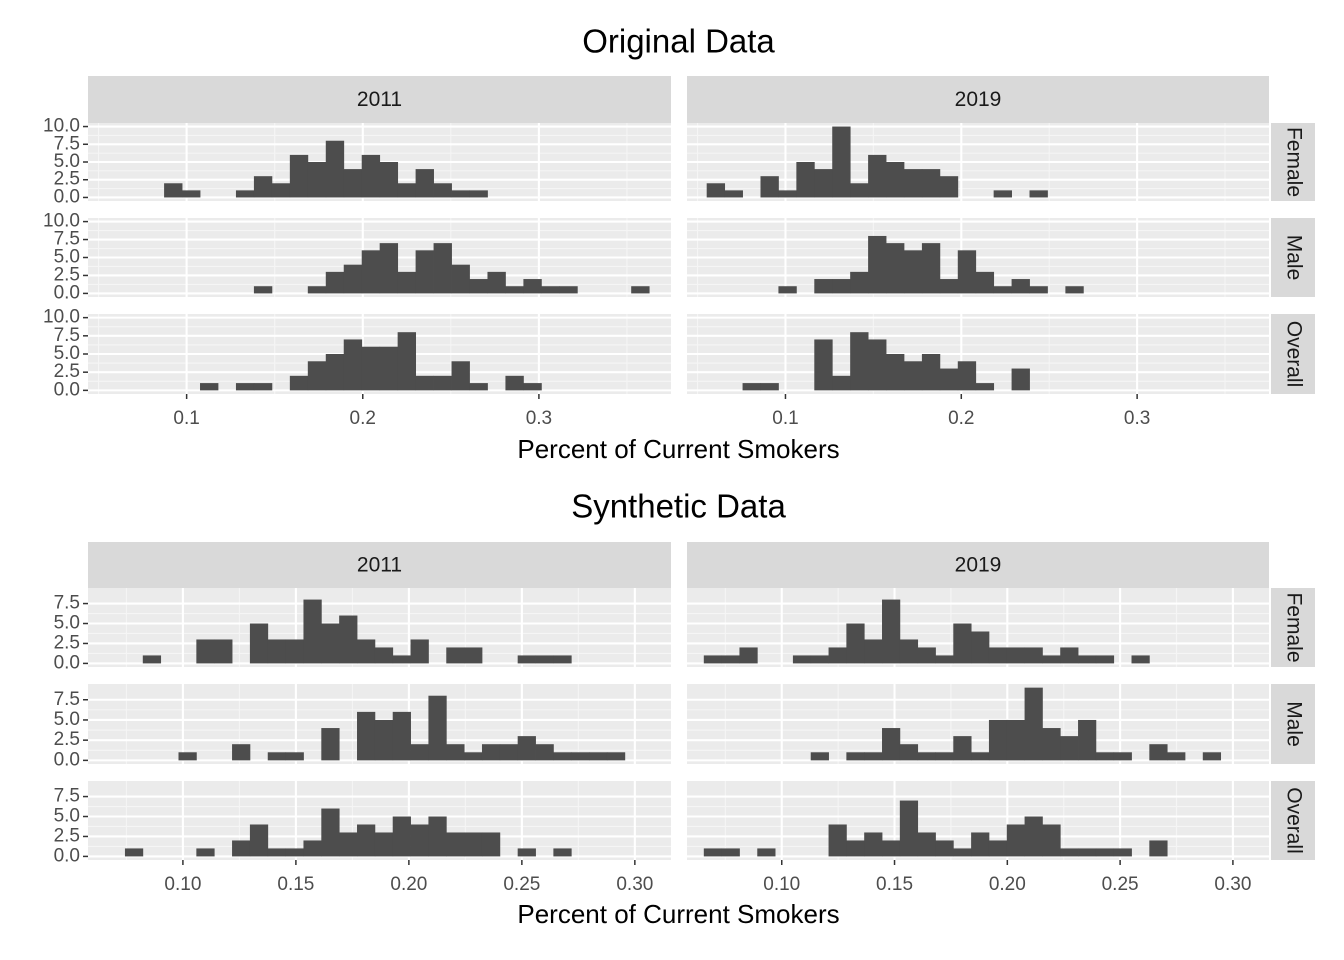 The image size is (1344, 960). What do you see at coordinates (978, 162) in the screenshot?
I see `panel-2019-female` at bounding box center [978, 162].